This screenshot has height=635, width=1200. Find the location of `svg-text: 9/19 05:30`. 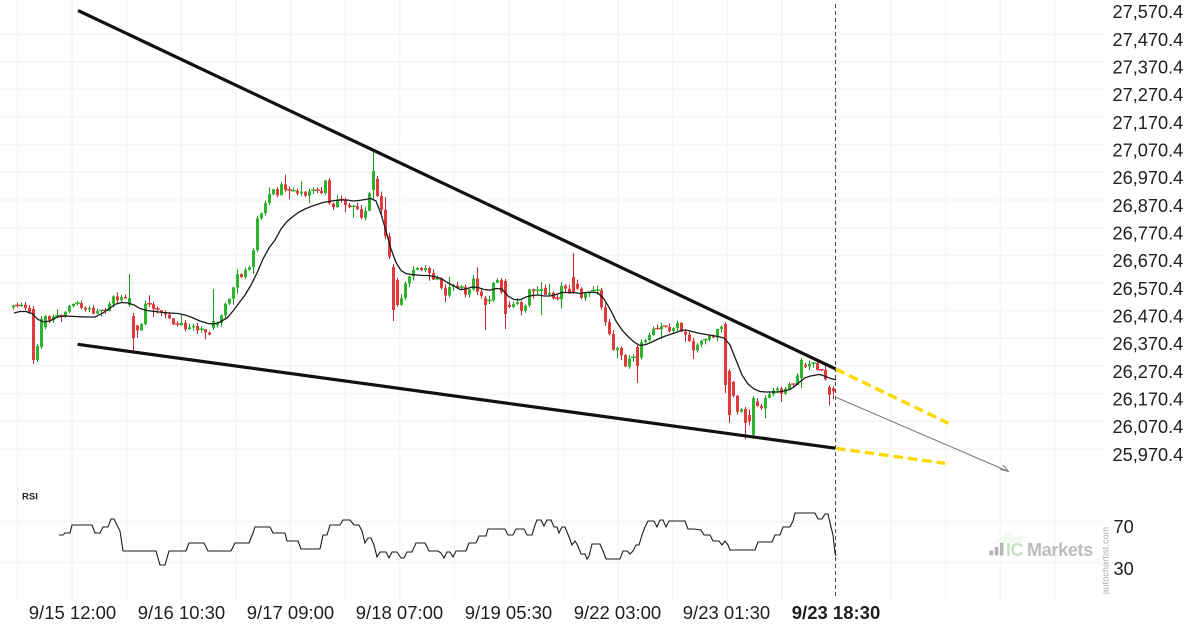

svg-text: 9/19 05:30 is located at coordinates (508, 612).